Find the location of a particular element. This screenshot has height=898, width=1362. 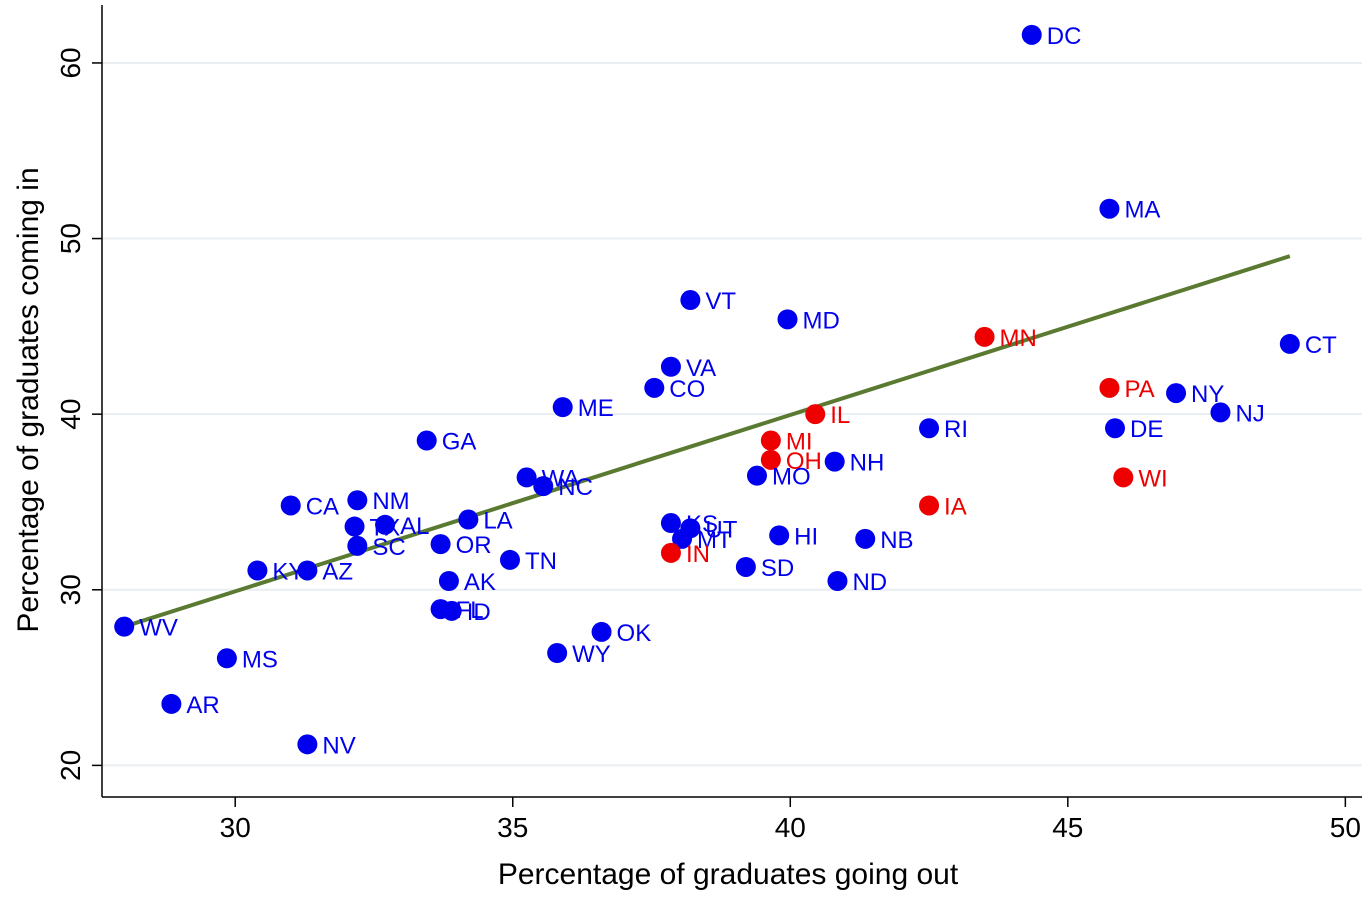

data-point-label: TX is located at coordinates (385, 528).